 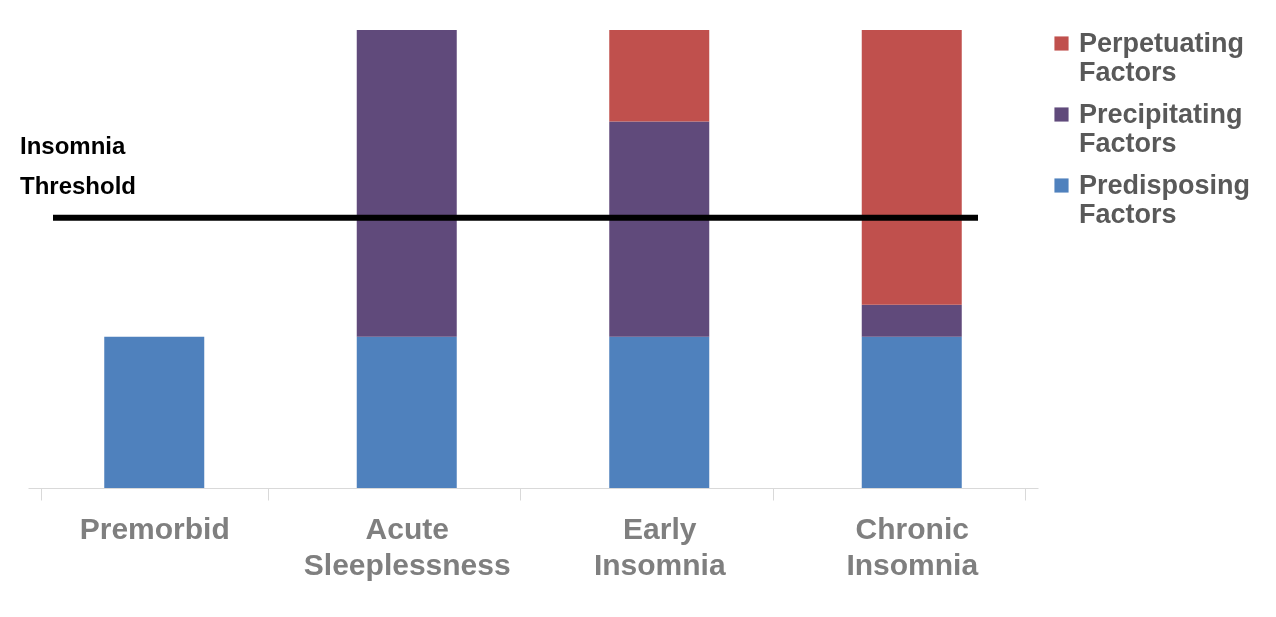 I want to click on legend-label: Predisposing Factors, so click(x=1165, y=199).